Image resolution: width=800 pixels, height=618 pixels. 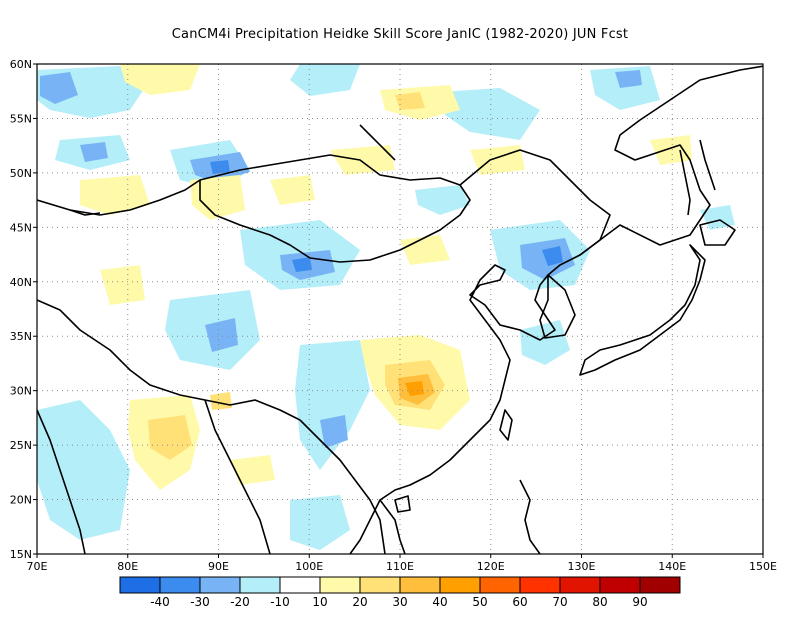 What do you see at coordinates (717, 232) in the screenshot?
I see `hokkaido-coastline` at bounding box center [717, 232].